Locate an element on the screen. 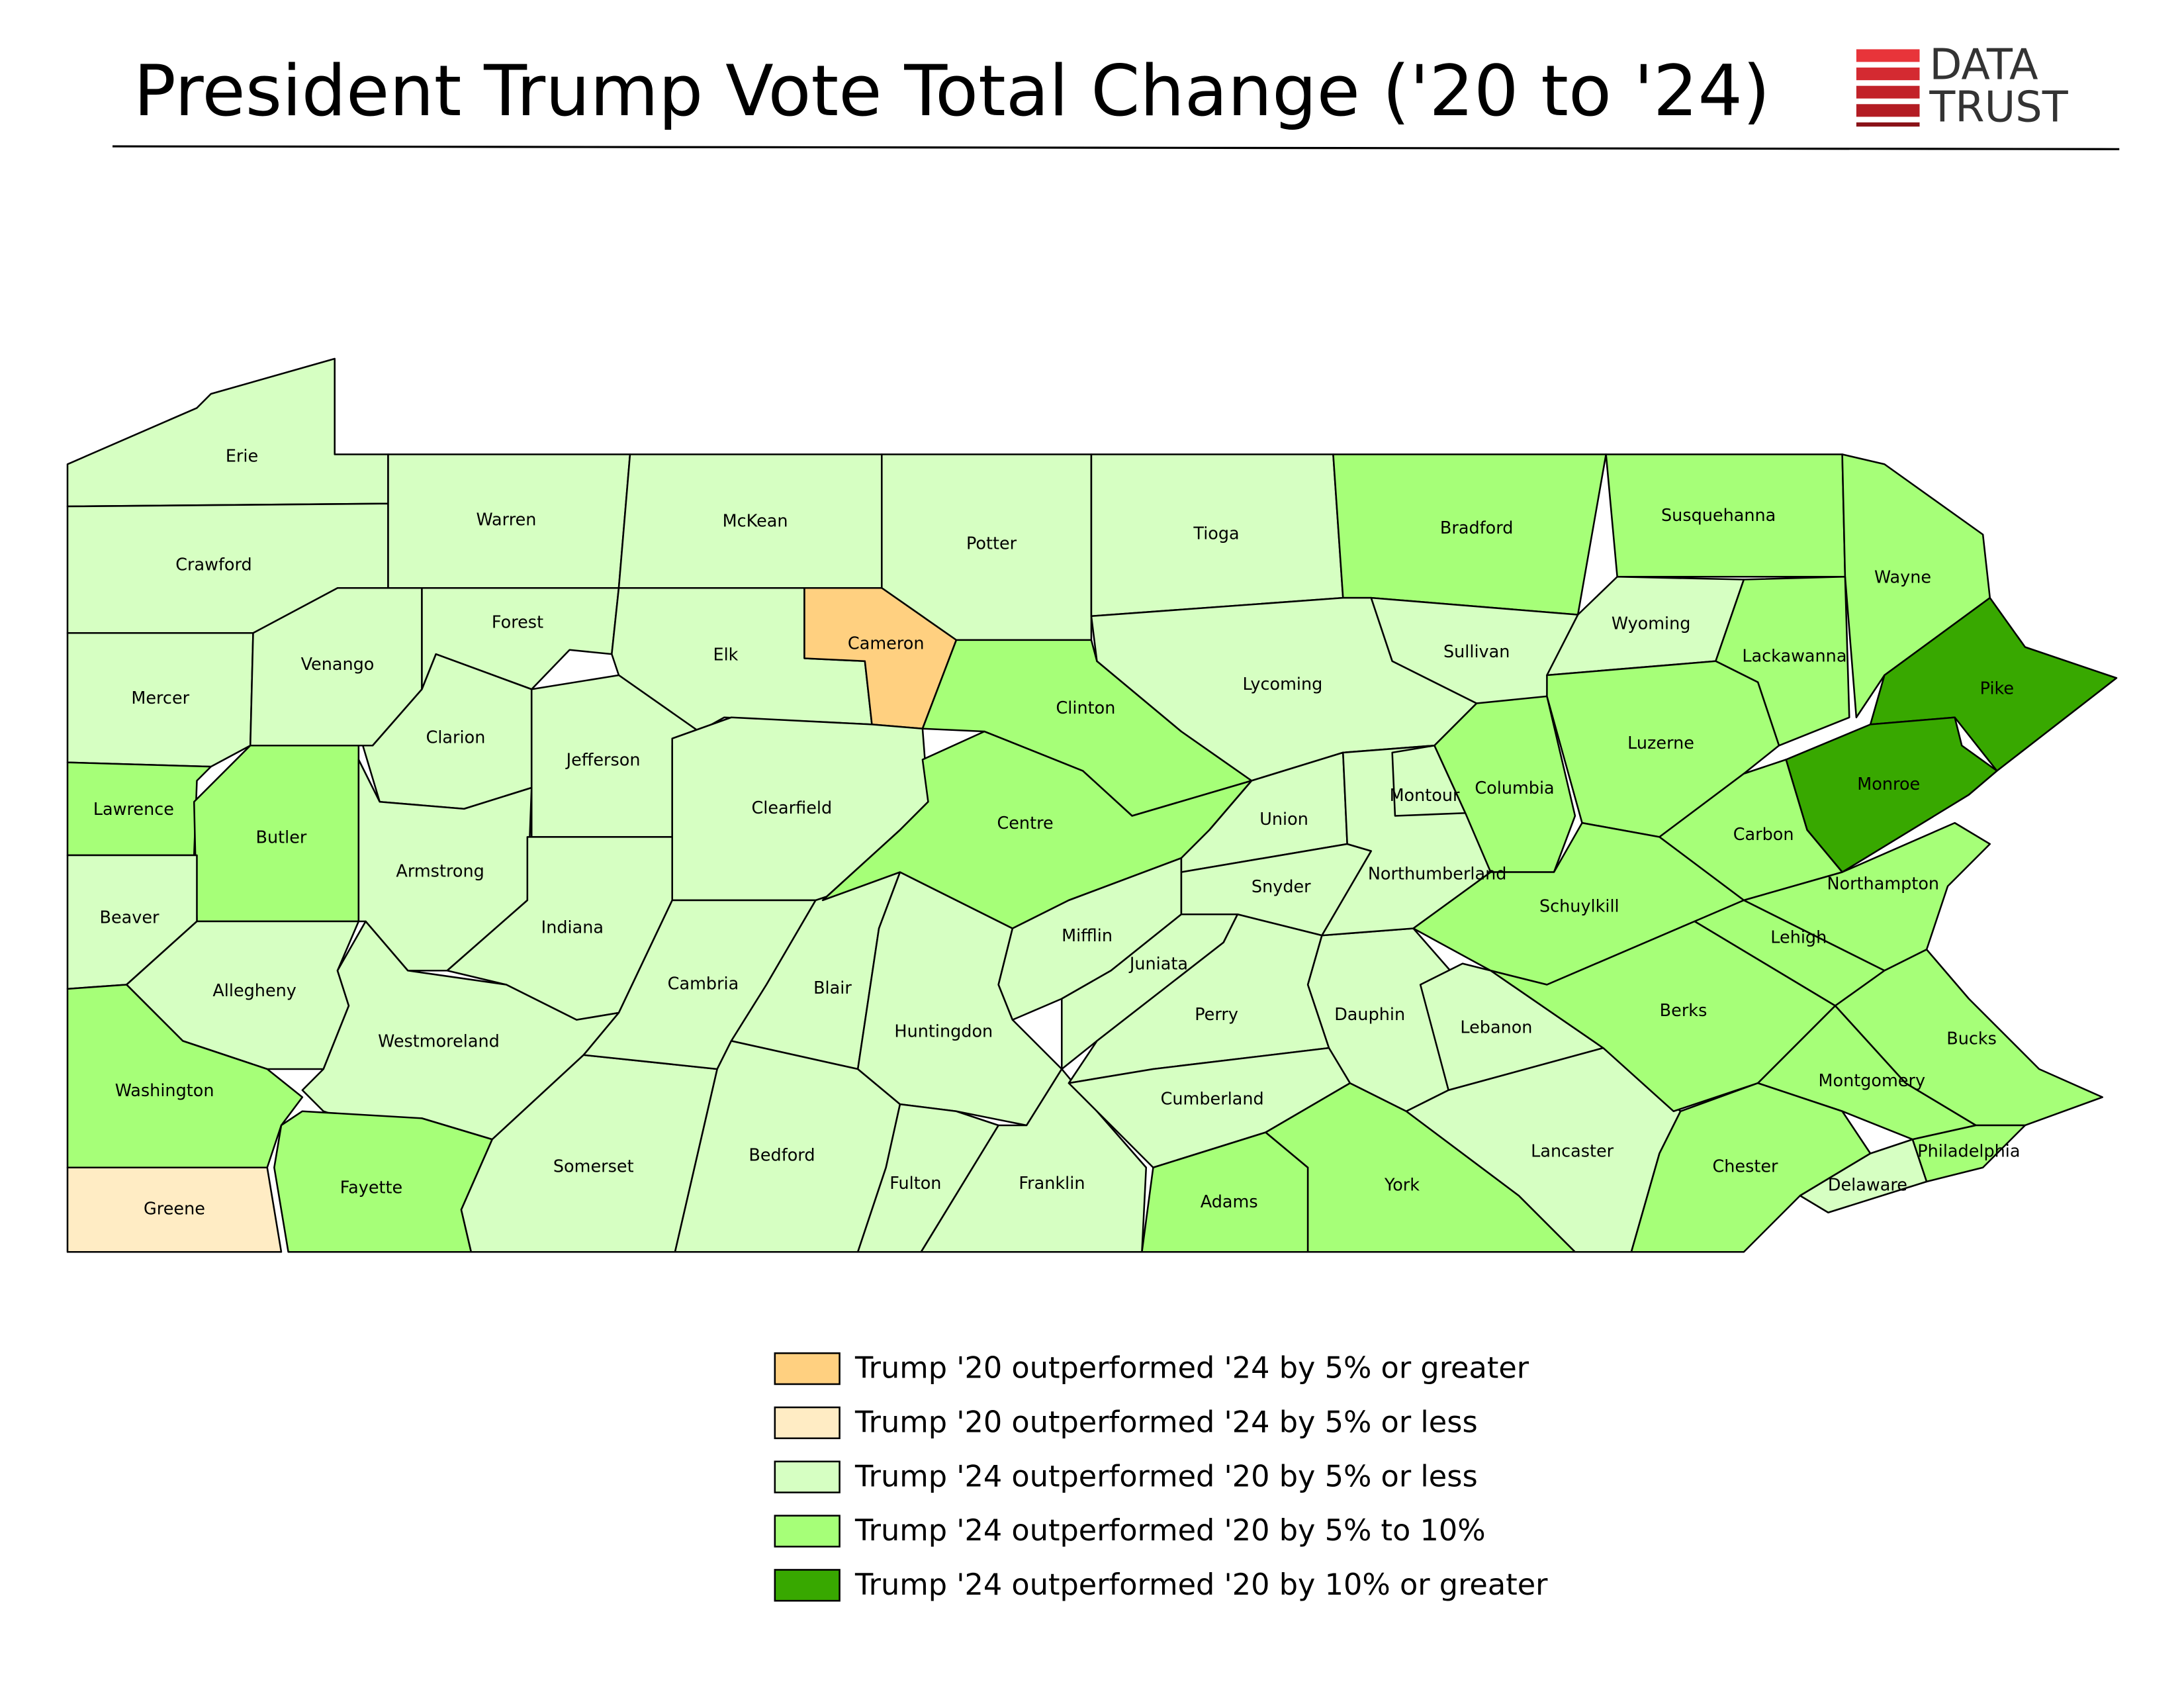 This screenshot has height=1688, width=2184. county-label: Warren is located at coordinates (506, 520).